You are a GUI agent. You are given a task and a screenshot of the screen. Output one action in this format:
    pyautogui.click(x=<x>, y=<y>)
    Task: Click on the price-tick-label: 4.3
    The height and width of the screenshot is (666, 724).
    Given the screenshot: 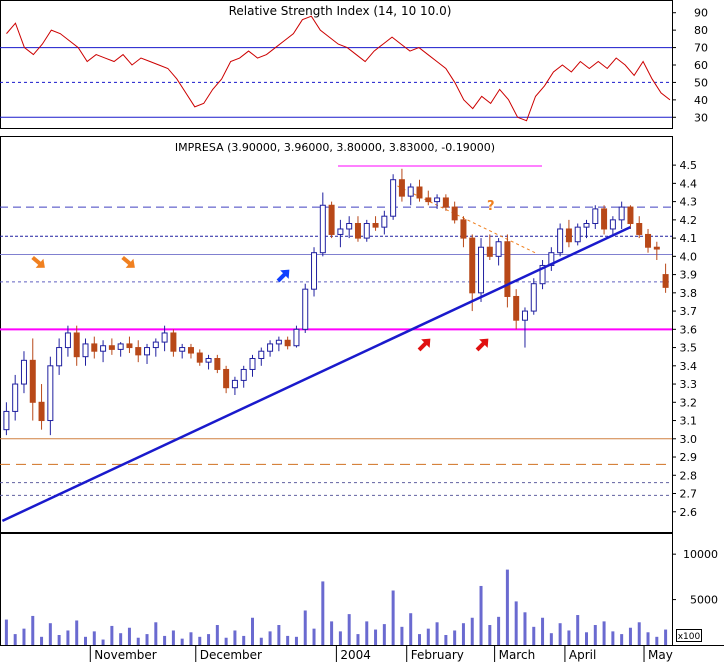 What is the action you would take?
    pyautogui.click(x=689, y=202)
    